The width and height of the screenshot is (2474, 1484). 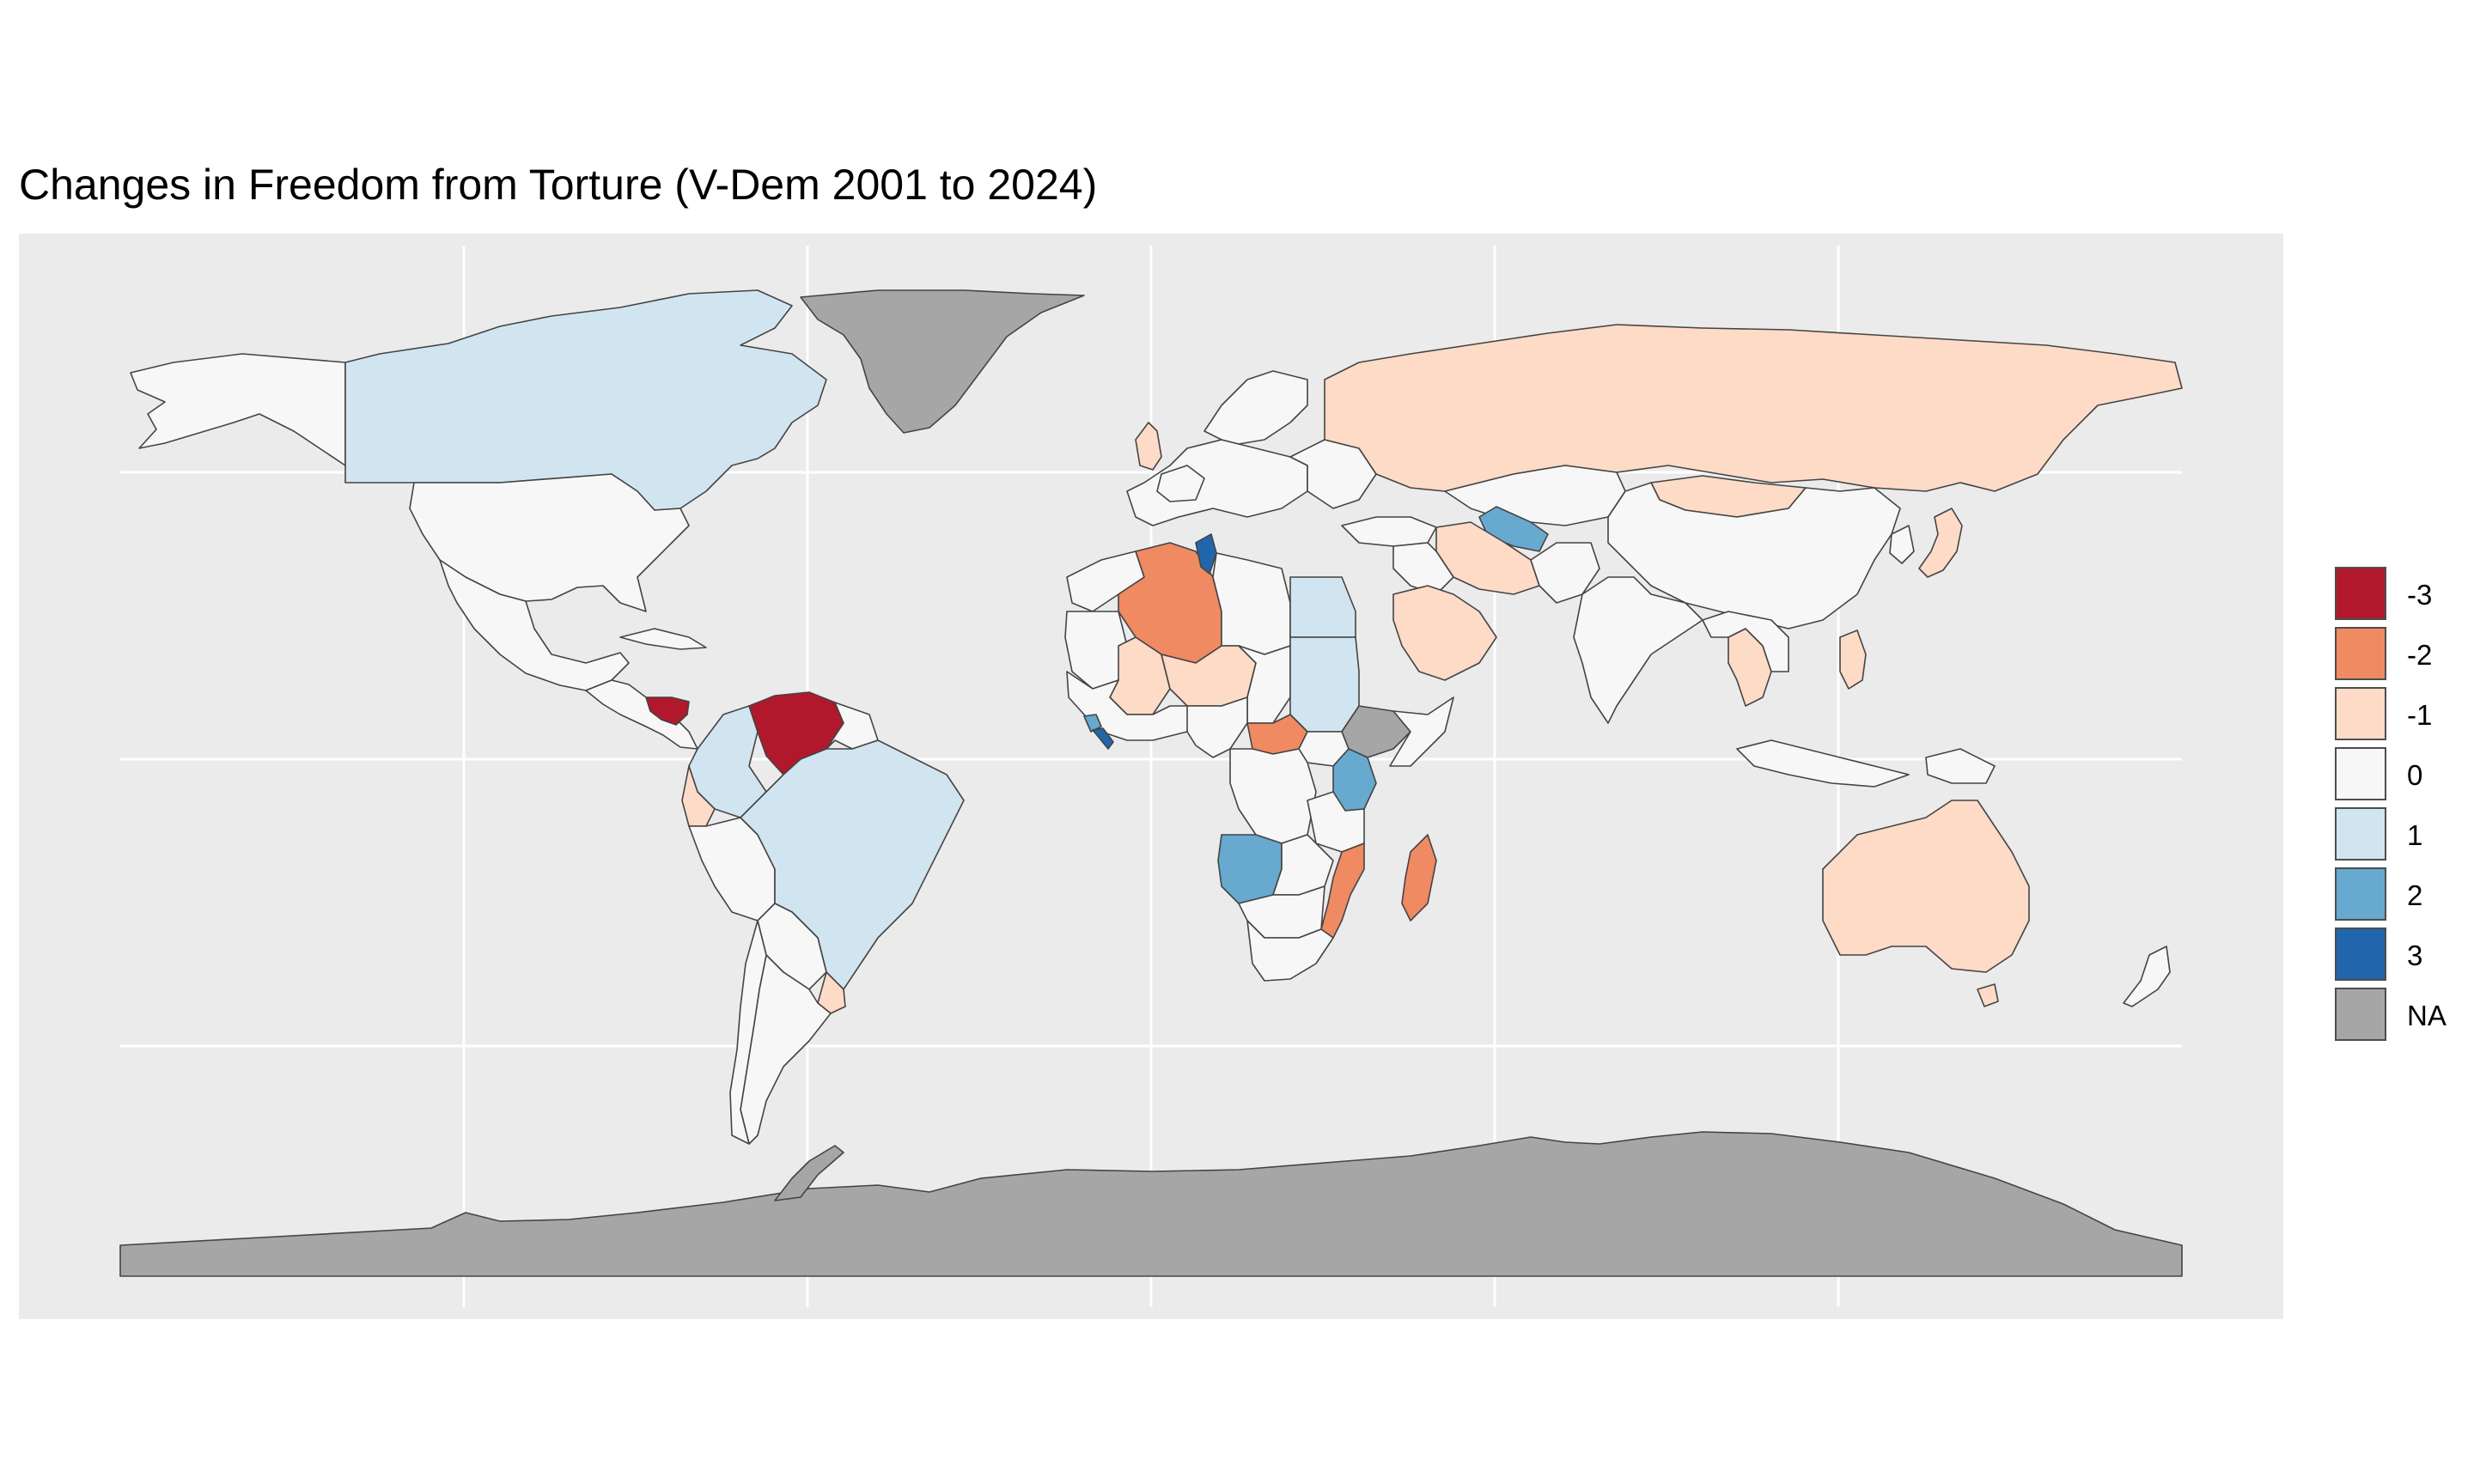 What do you see at coordinates (2415, 895) in the screenshot?
I see `legend-label: 2` at bounding box center [2415, 895].